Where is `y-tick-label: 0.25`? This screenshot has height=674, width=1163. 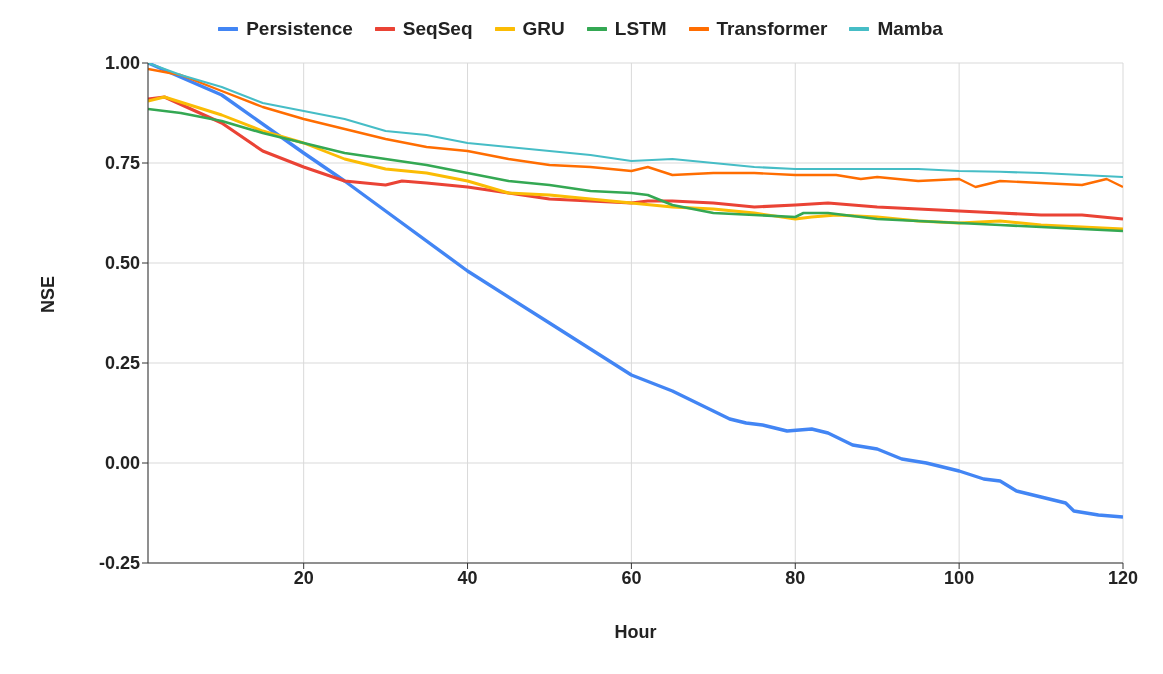 y-tick-label: 0.25 is located at coordinates (122, 363).